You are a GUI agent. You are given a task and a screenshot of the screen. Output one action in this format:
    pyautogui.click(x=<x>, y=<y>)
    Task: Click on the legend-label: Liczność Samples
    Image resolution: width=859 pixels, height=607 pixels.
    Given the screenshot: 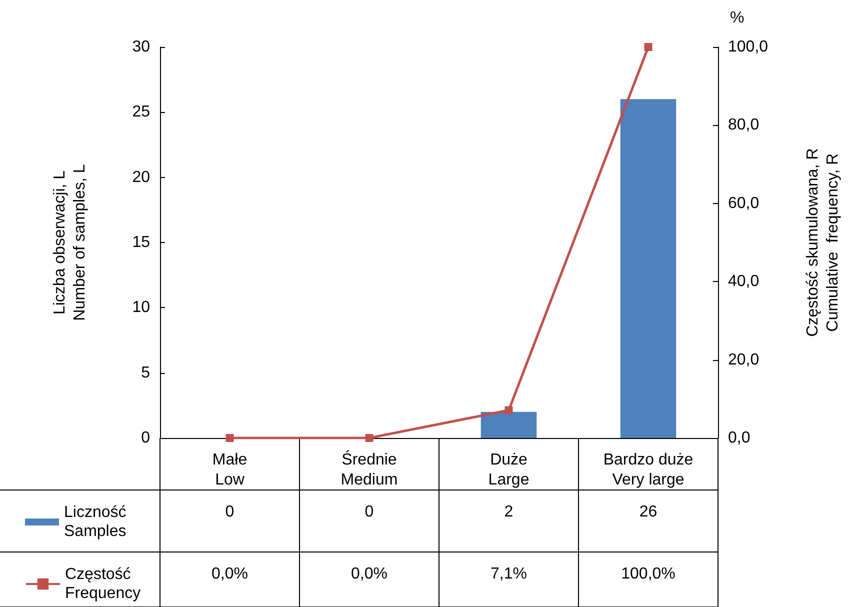 What is the action you would take?
    pyautogui.click(x=95, y=522)
    